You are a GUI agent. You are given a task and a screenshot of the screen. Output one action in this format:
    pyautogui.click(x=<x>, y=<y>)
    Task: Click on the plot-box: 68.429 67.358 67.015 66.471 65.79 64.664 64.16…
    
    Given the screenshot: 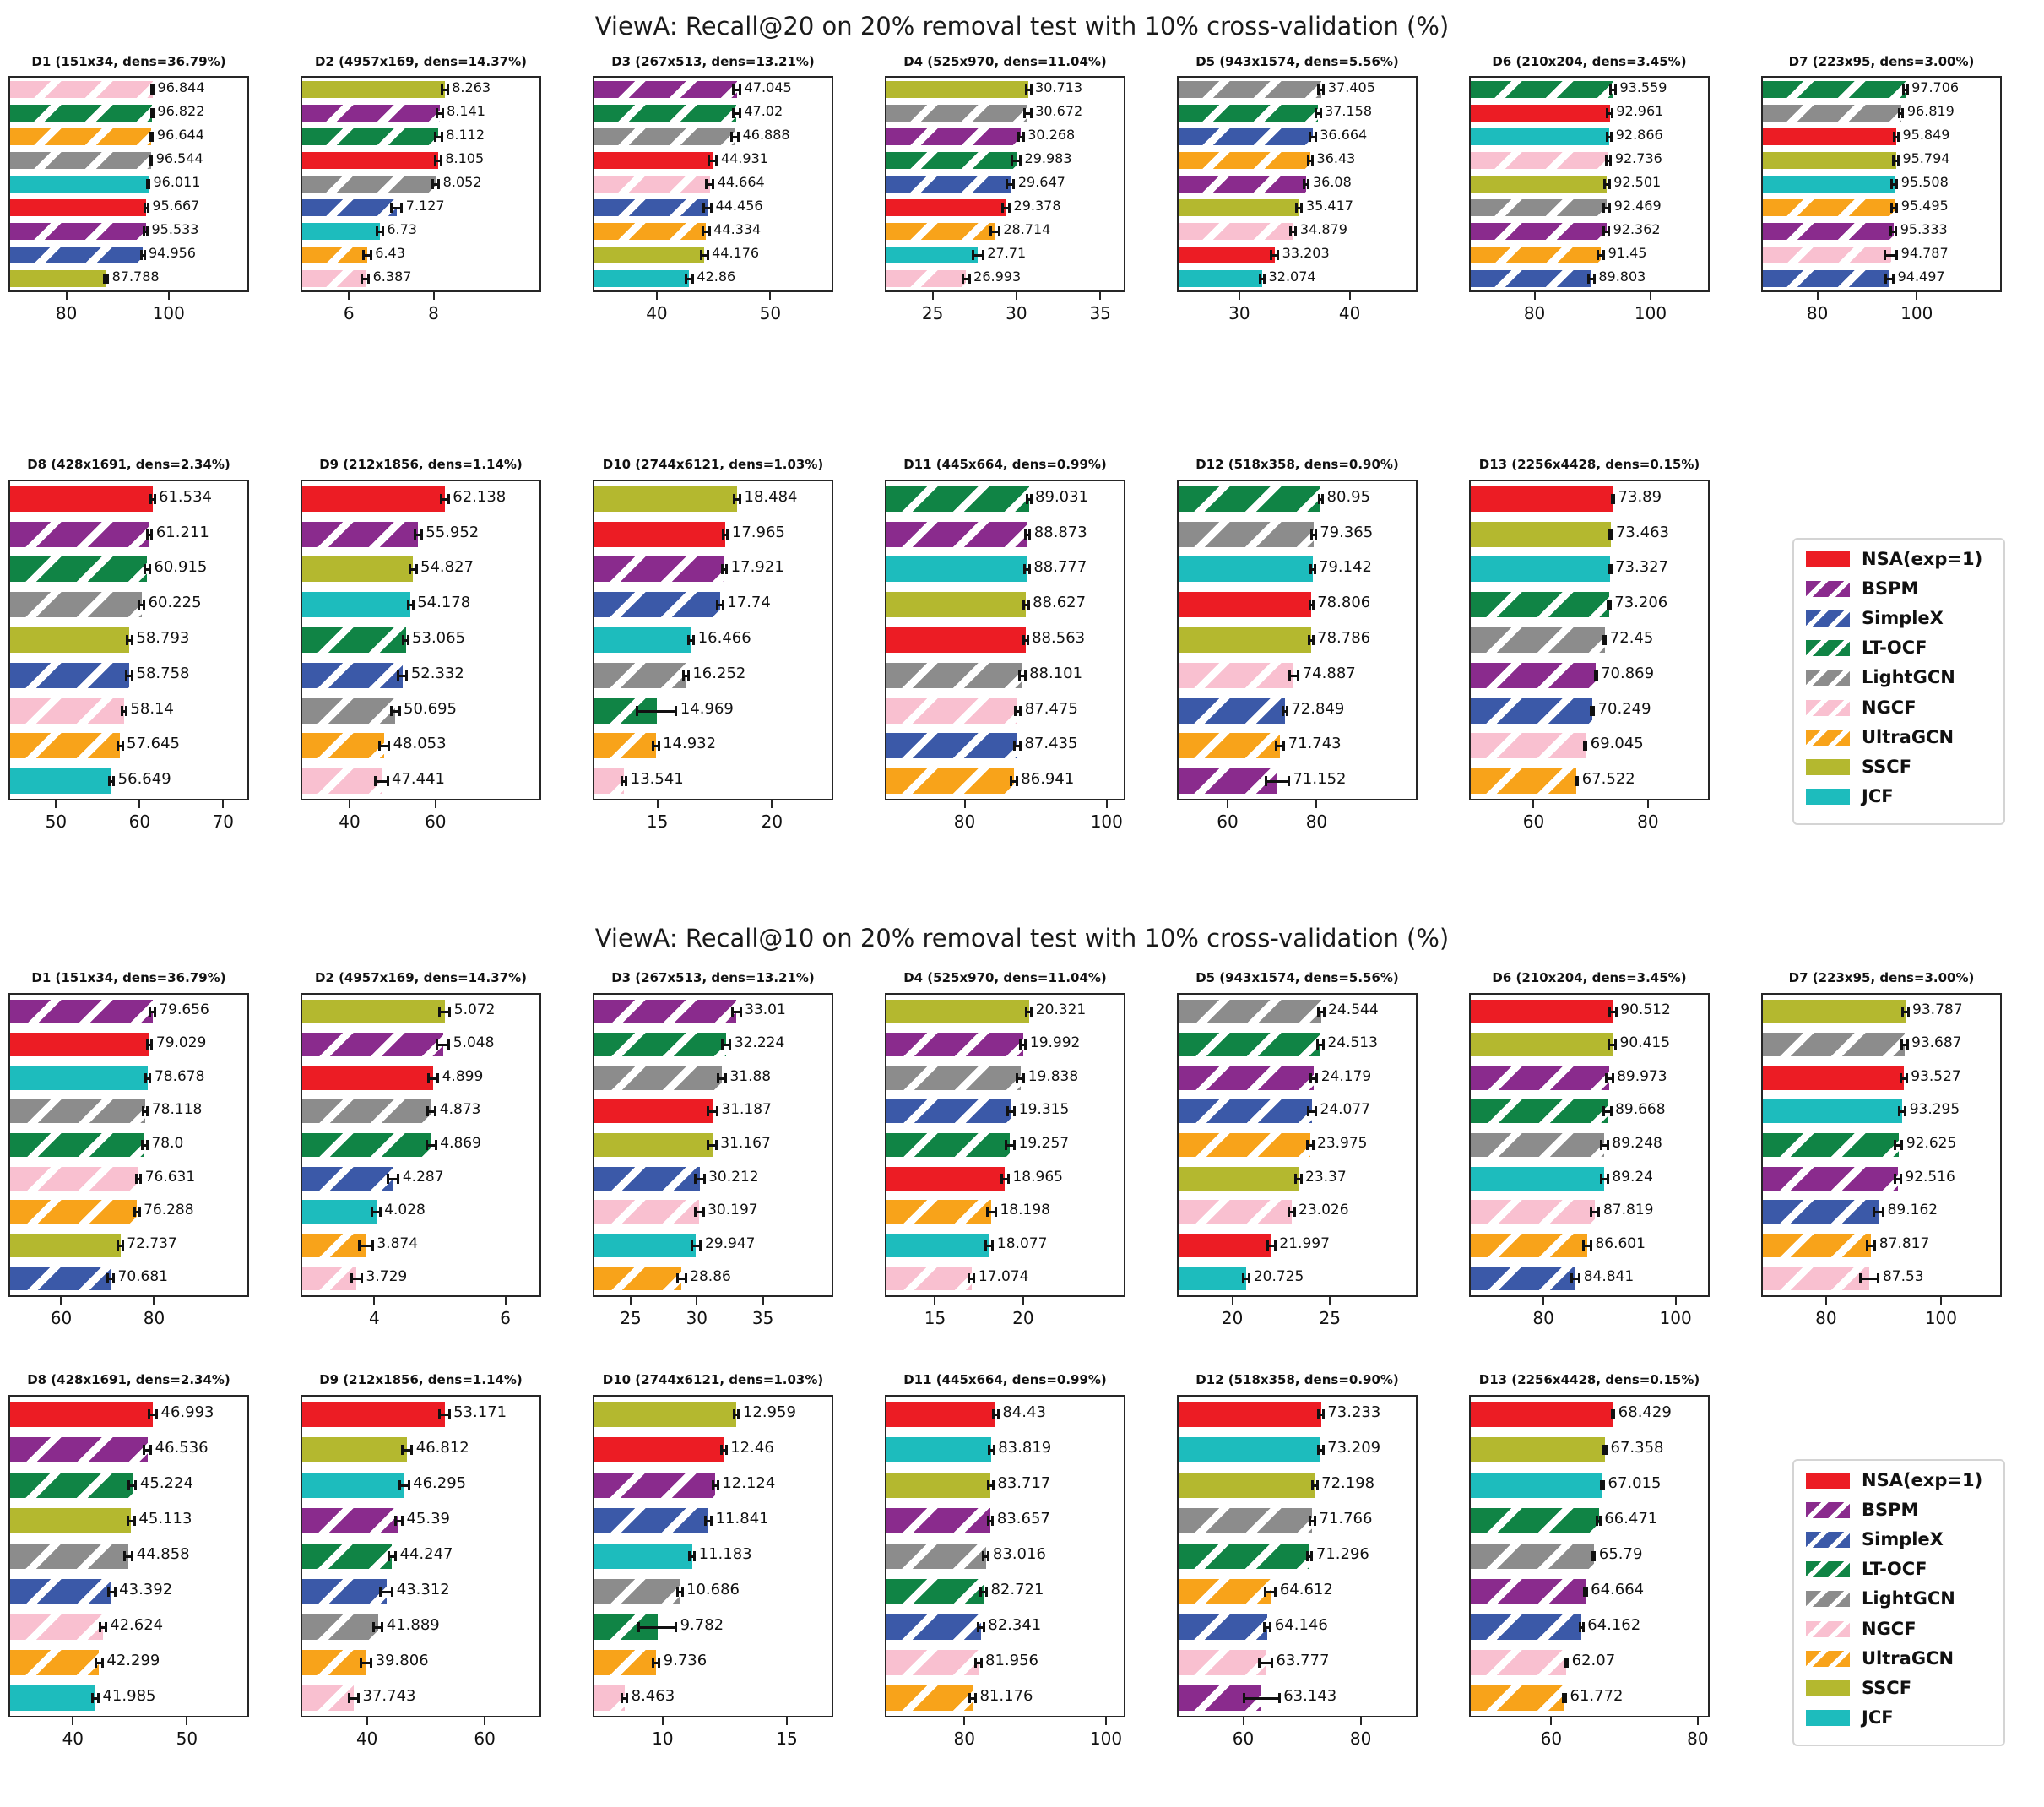 What is the action you would take?
    pyautogui.click(x=1590, y=1556)
    